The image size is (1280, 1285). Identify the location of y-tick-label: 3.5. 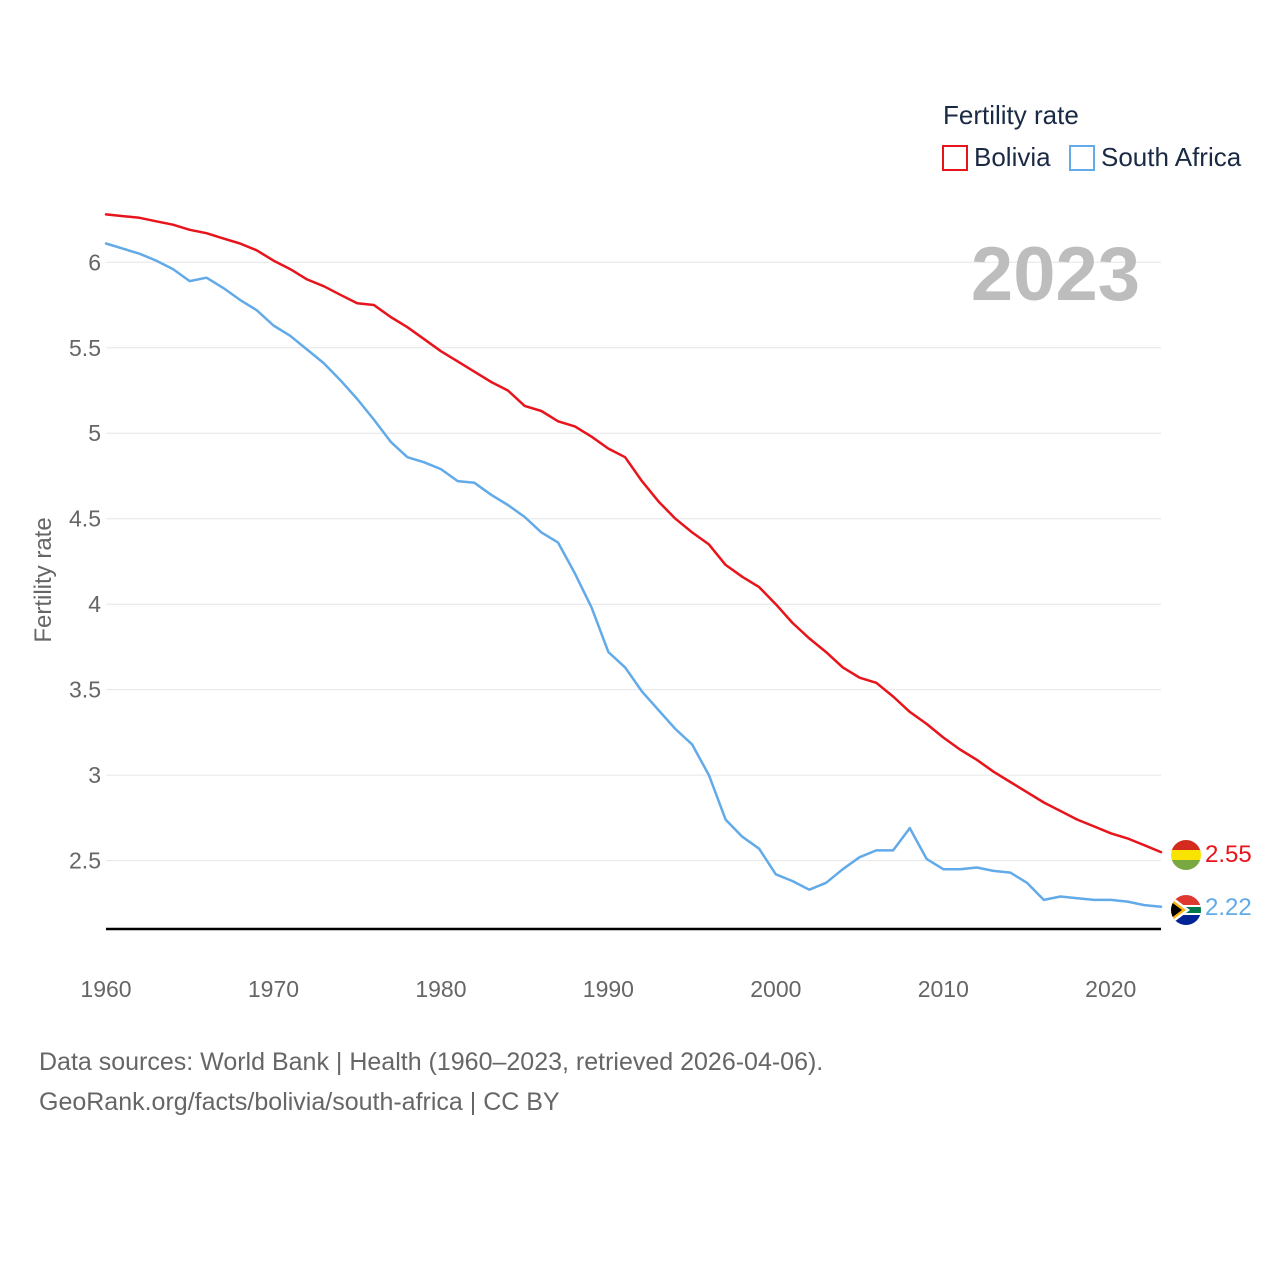
(85, 690).